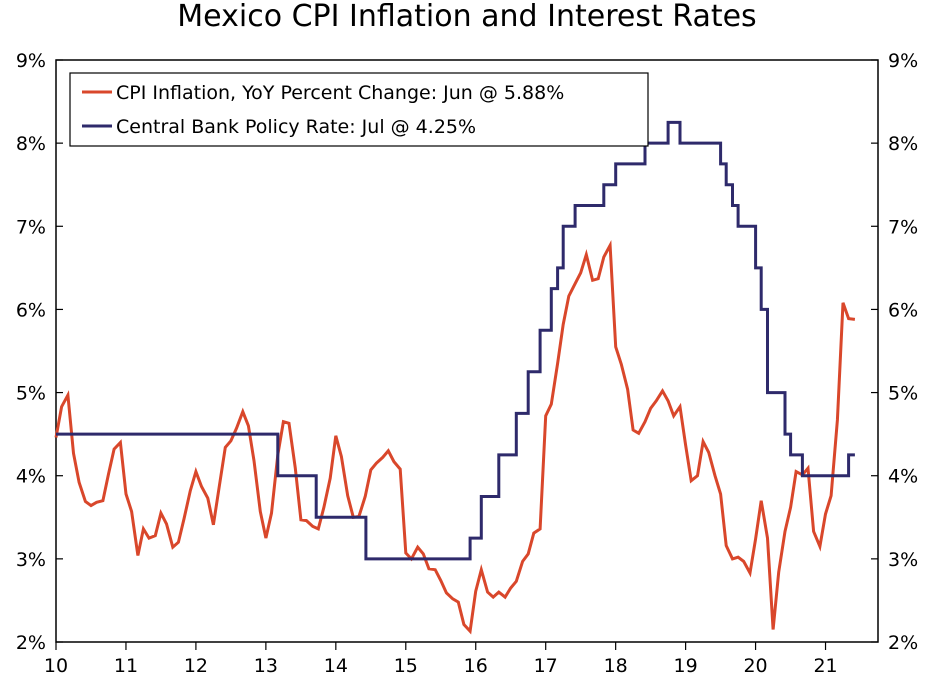  What do you see at coordinates (31, 227) in the screenshot?
I see `y-tick-label-left: 7%` at bounding box center [31, 227].